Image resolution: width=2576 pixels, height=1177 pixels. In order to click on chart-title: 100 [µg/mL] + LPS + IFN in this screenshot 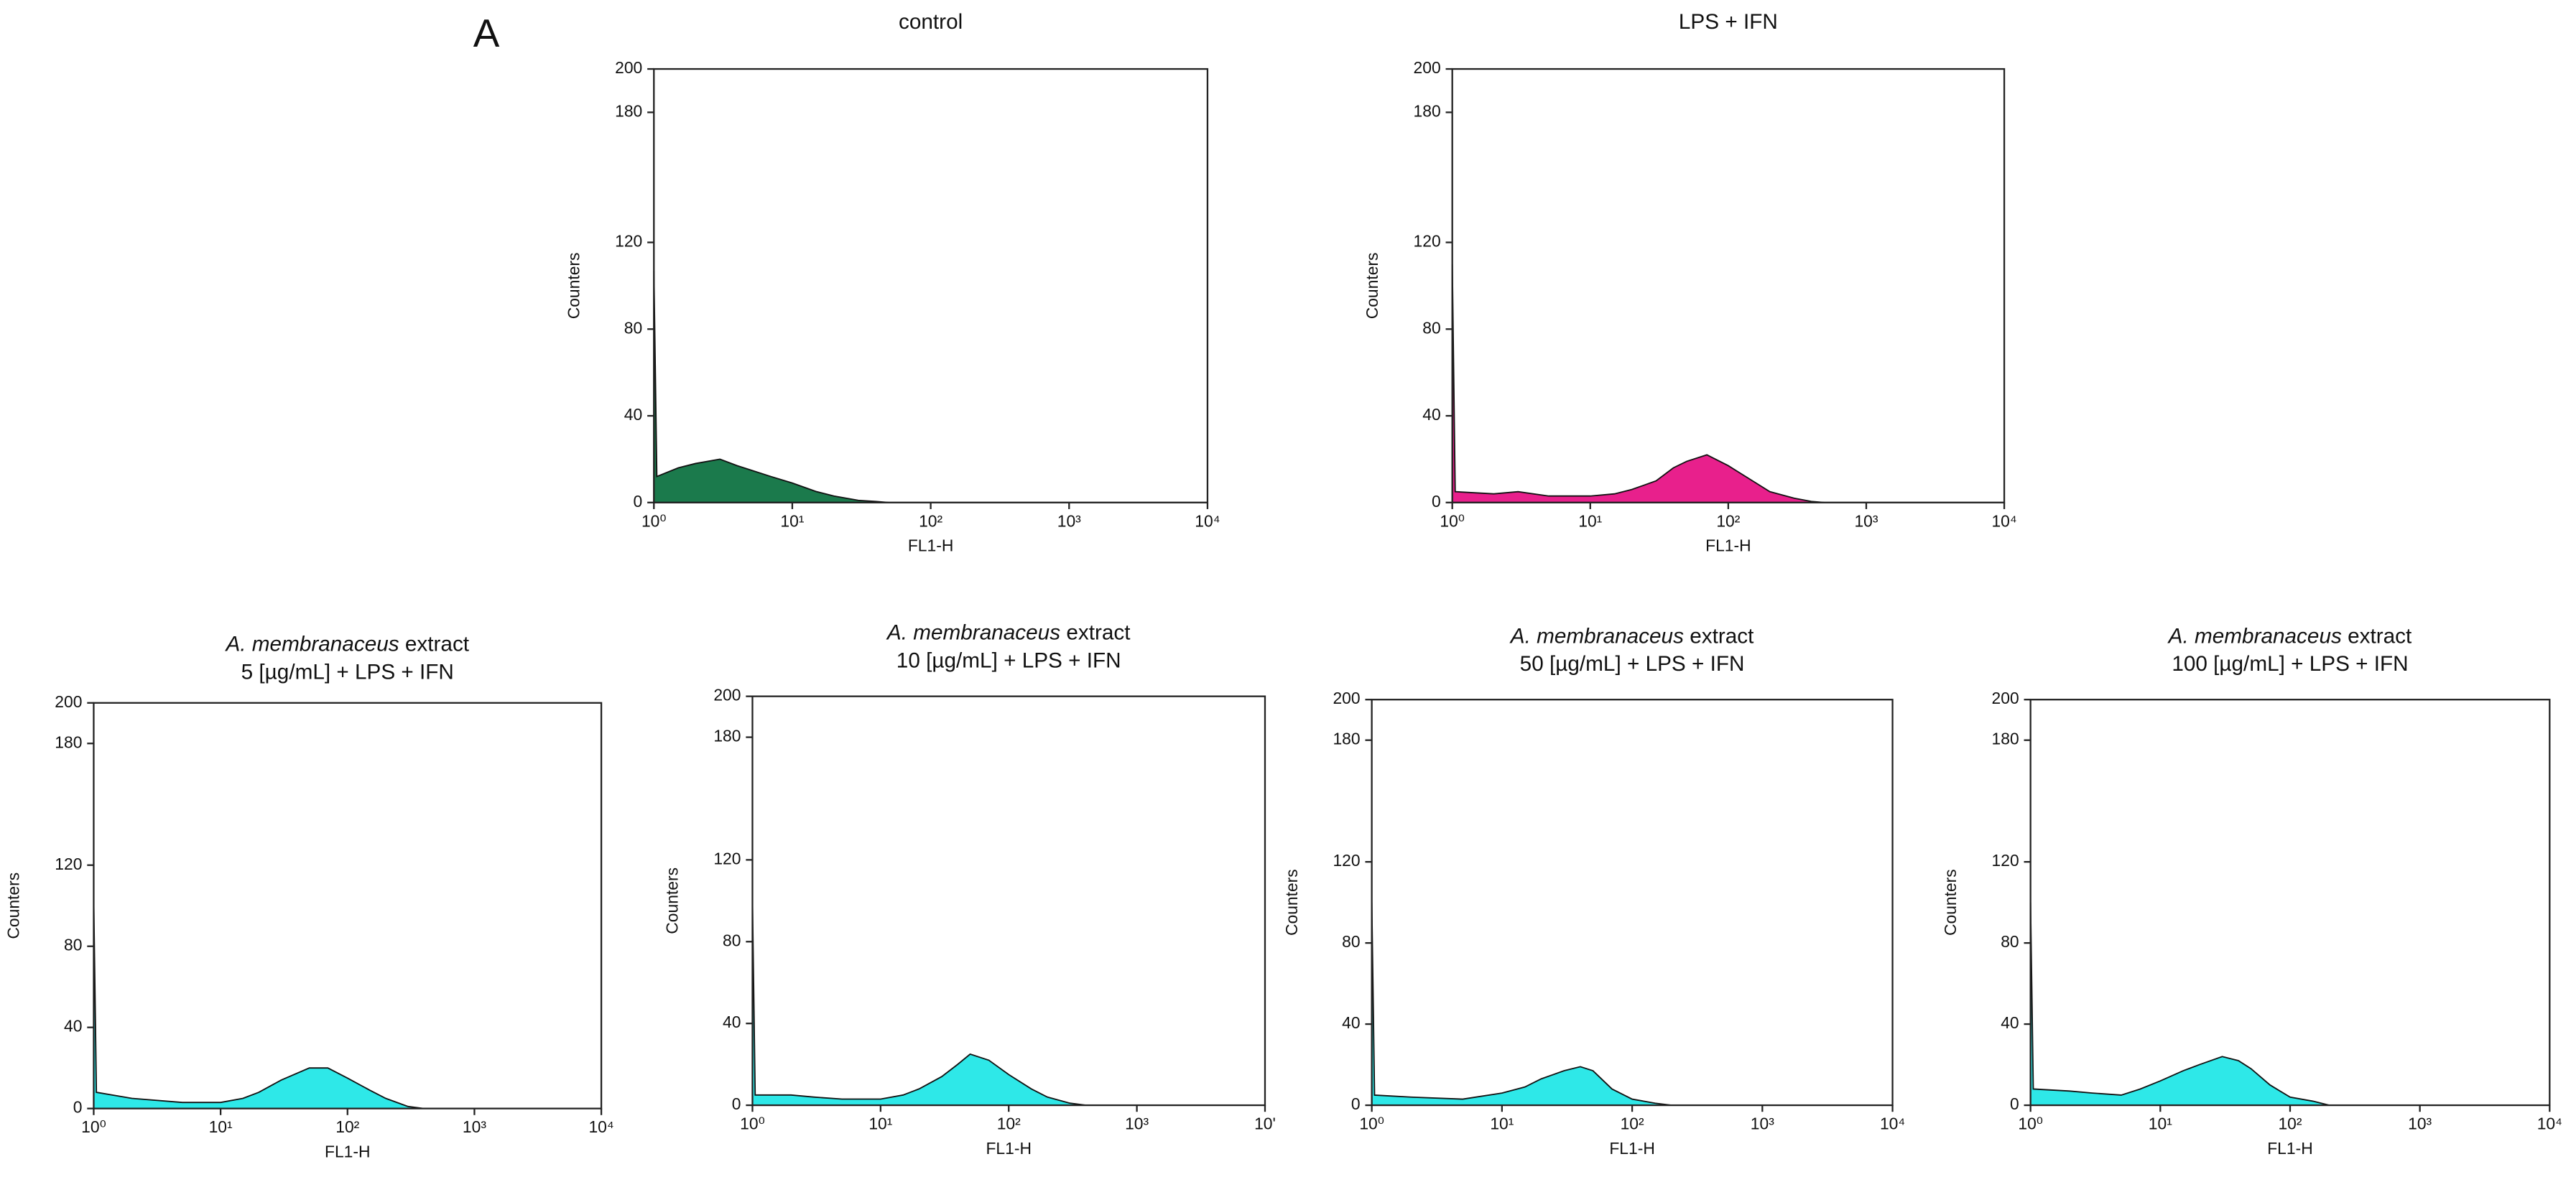, I will do `click(2290, 664)`.